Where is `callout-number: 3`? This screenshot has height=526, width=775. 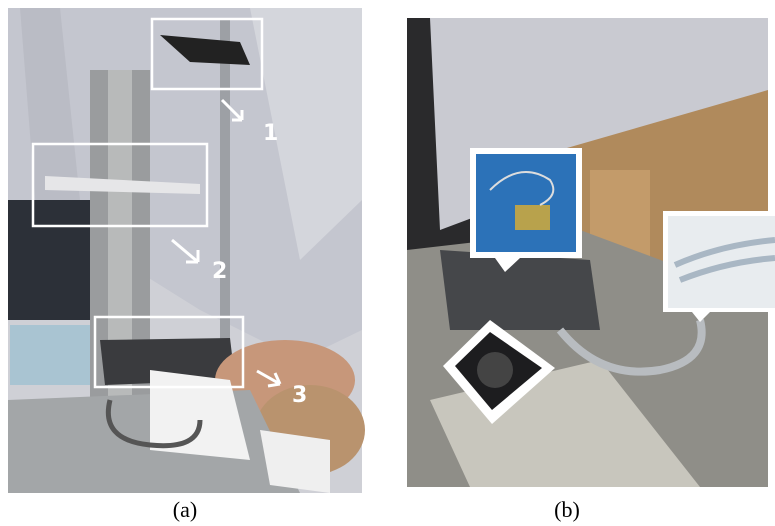 callout-number: 3 is located at coordinates (299, 395).